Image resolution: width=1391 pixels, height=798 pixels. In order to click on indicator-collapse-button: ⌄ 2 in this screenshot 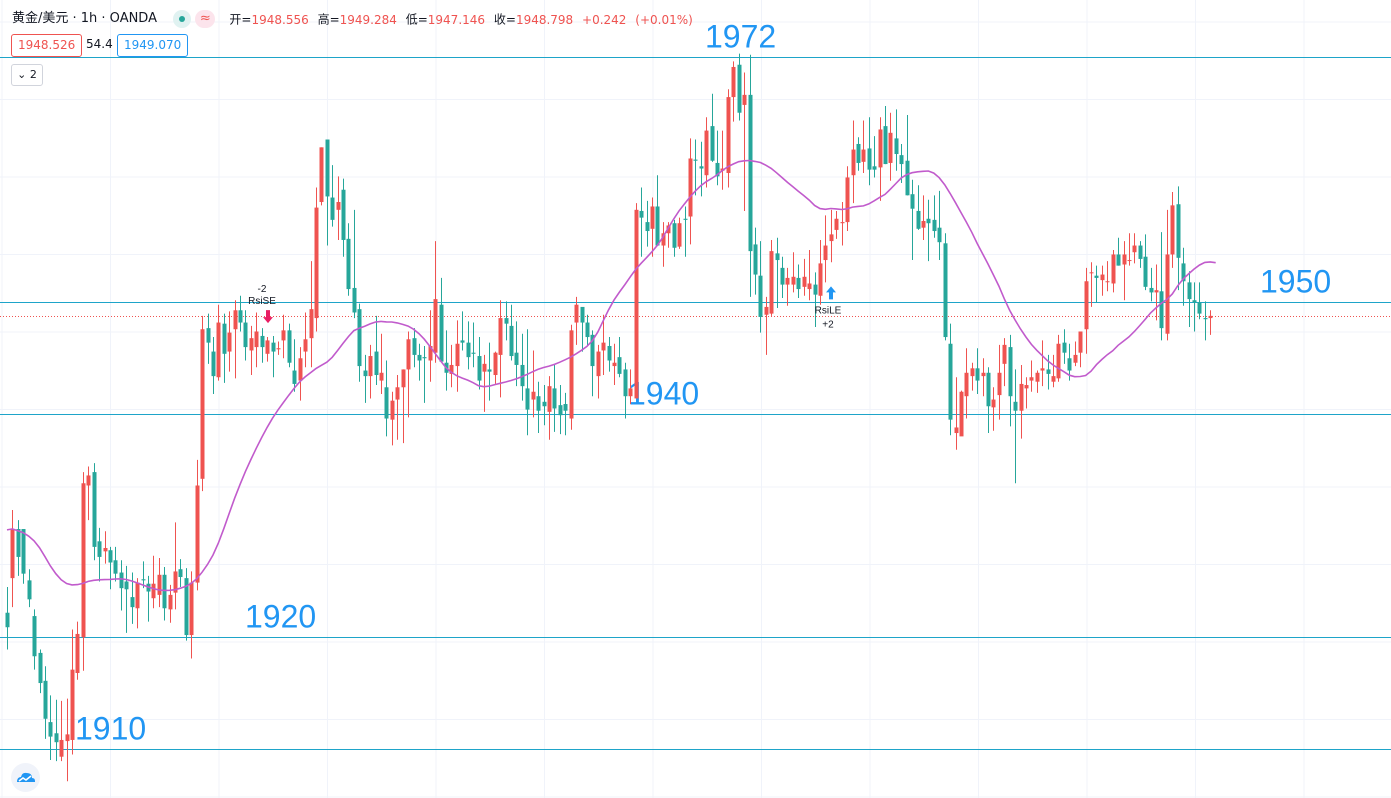, I will do `click(27, 75)`.